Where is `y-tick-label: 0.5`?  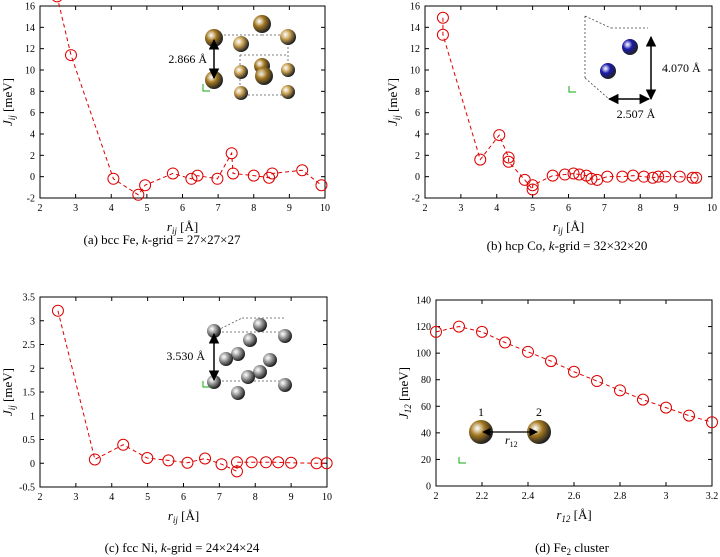
y-tick-label: 0.5 is located at coordinates (29, 440).